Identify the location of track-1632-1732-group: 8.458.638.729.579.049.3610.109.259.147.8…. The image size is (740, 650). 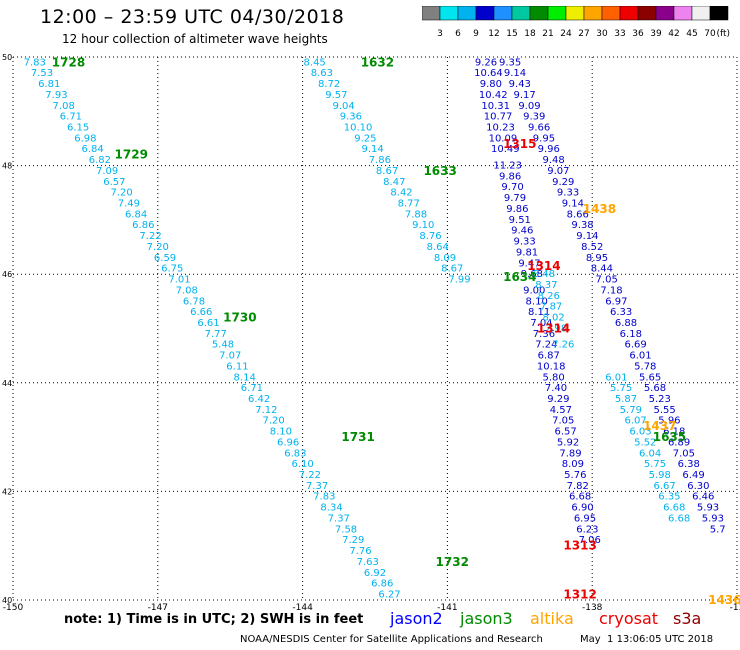
(387, 171).